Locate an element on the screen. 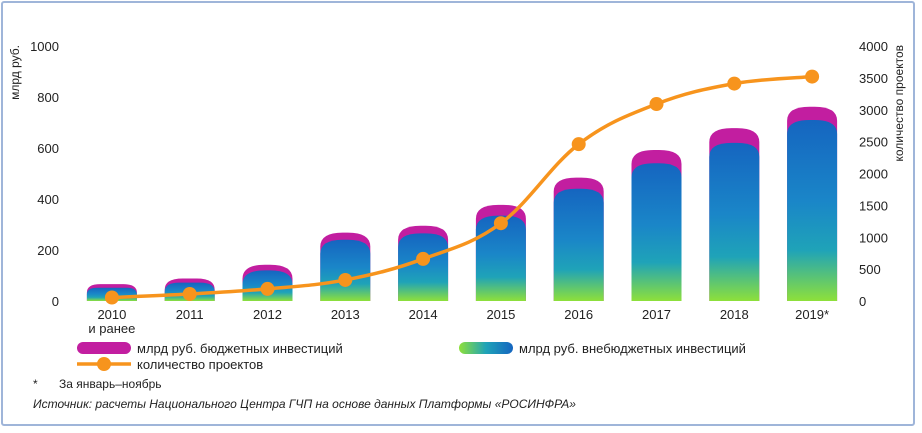 The image size is (922, 433). y-right-tick-label: 500 is located at coordinates (870, 269).